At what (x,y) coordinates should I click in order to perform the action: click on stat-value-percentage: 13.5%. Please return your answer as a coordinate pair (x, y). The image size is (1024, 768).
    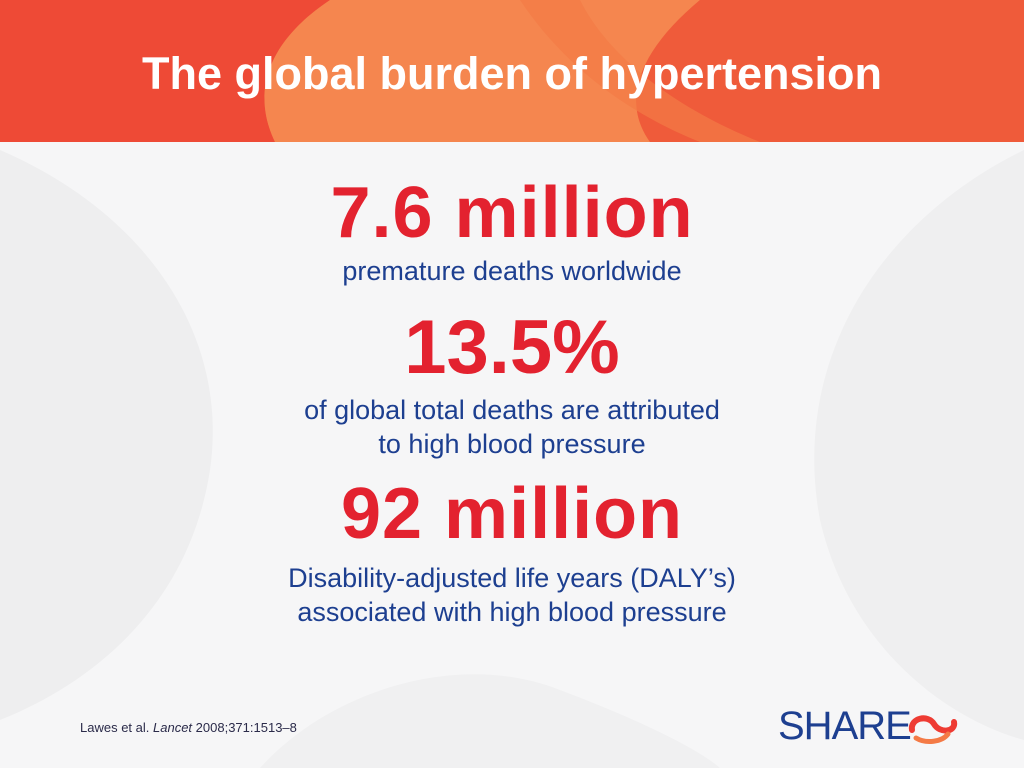
    Looking at the image, I should click on (512, 347).